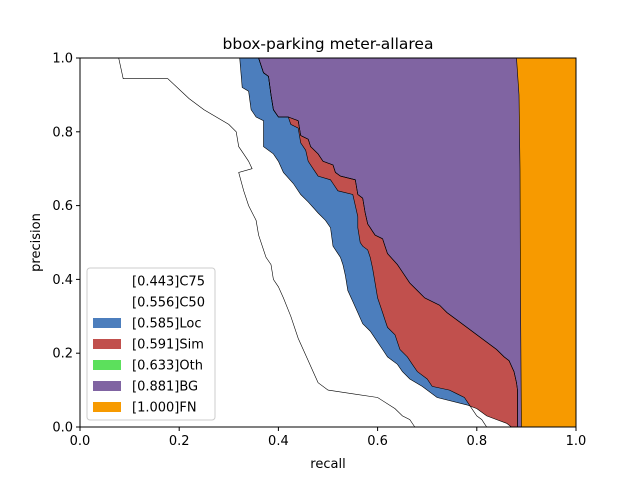 The width and height of the screenshot is (640, 480). Describe the element at coordinates (62, 59) in the screenshot. I see `y-tick-label: 1.0` at that location.